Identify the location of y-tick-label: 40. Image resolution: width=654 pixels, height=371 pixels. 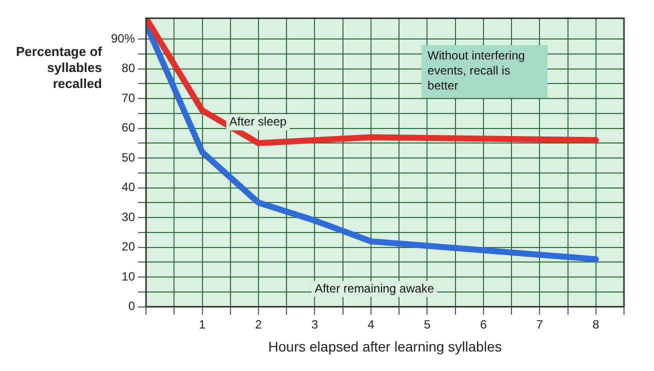
(129, 187).